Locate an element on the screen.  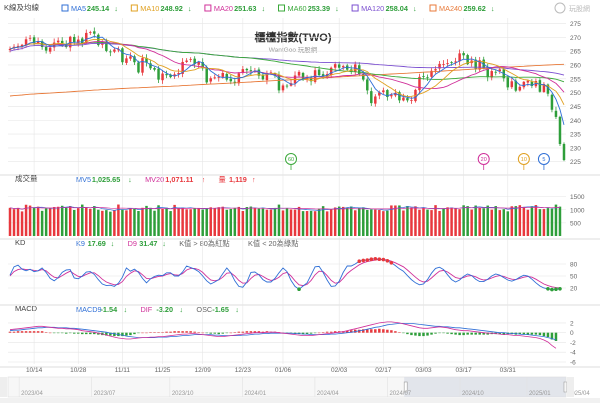
navigator-selection is located at coordinates (485, 387).